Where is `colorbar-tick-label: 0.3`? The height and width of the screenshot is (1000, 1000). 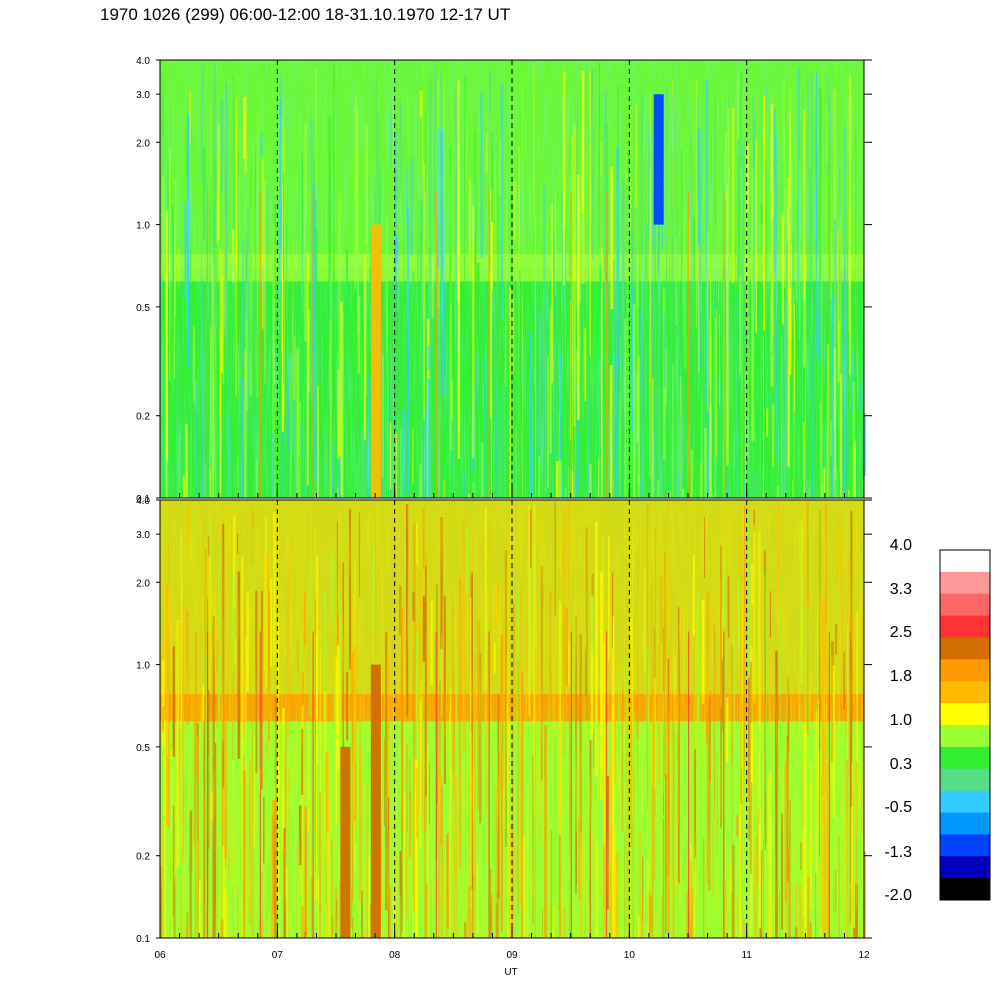 colorbar-tick-label: 0.3 is located at coordinates (901, 764).